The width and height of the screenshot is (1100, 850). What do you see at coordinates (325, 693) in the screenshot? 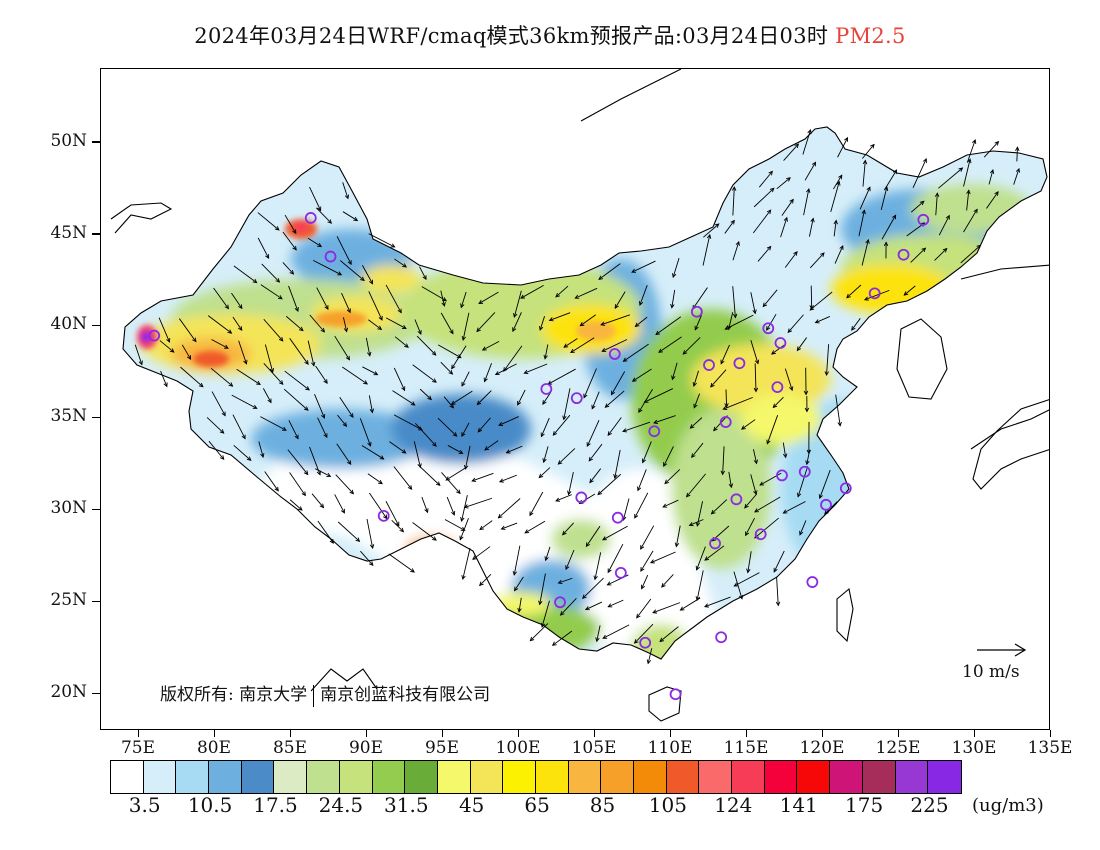
I see `copyright-note: 版权所有: 南京大学 南京创蓝科技有限公司` at bounding box center [325, 693].